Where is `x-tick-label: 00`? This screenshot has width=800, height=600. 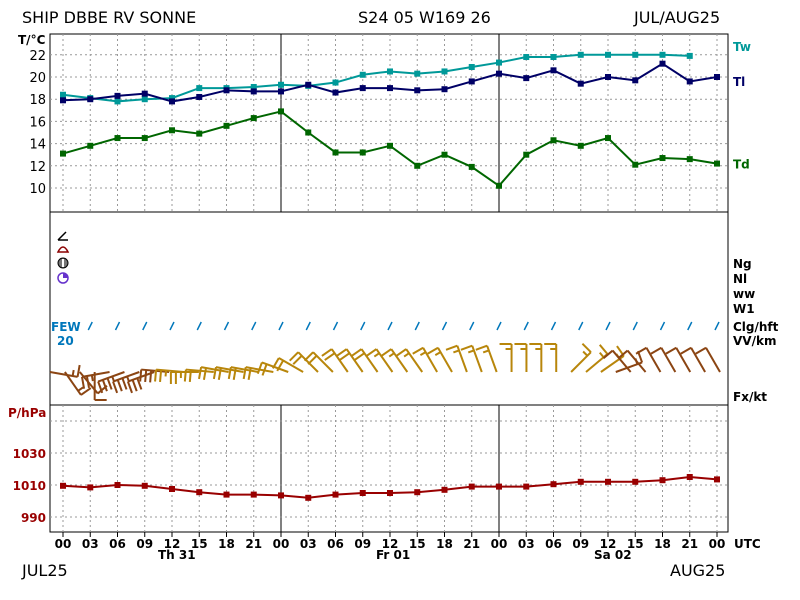
x-tick-label: 00 is located at coordinates (63, 544).